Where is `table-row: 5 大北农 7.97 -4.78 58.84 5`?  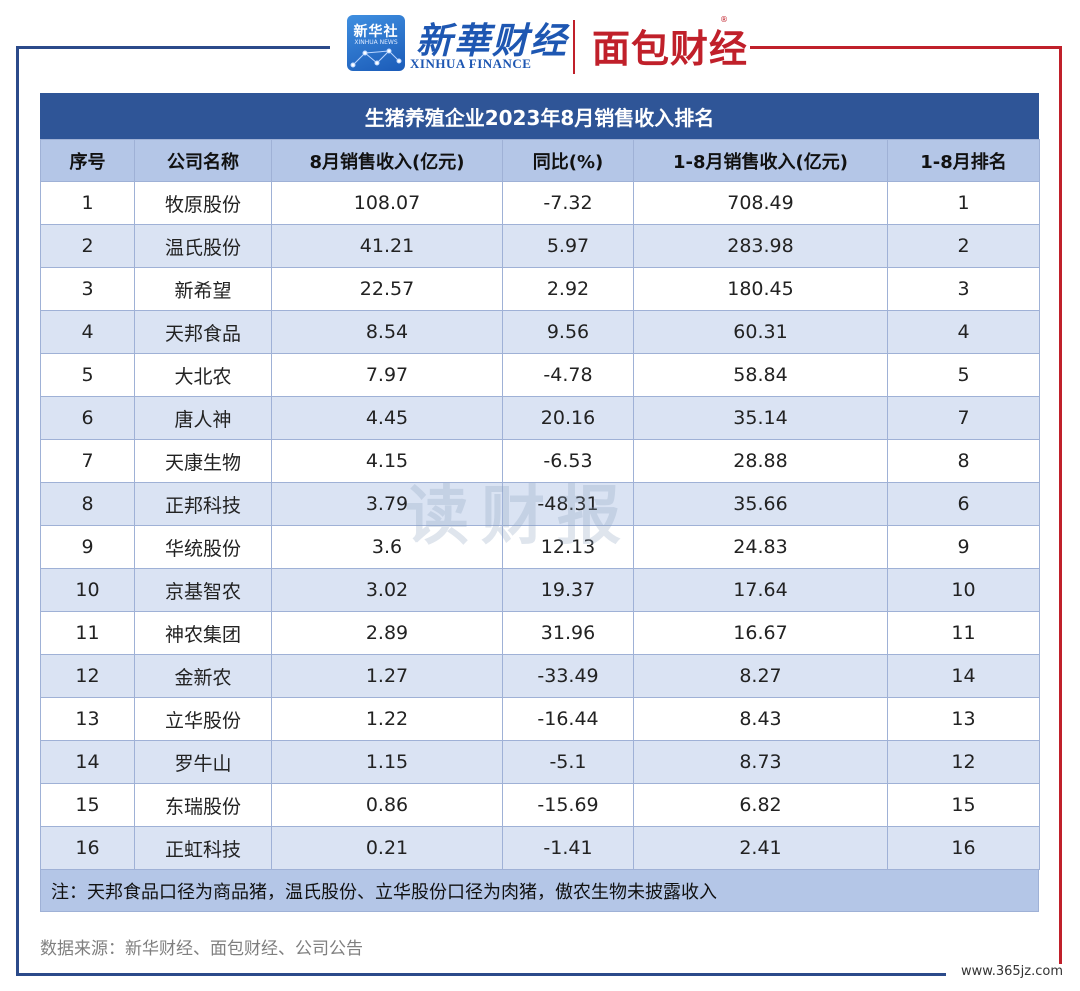 table-row: 5 大北农 7.97 -4.78 58.84 5 is located at coordinates (540, 375).